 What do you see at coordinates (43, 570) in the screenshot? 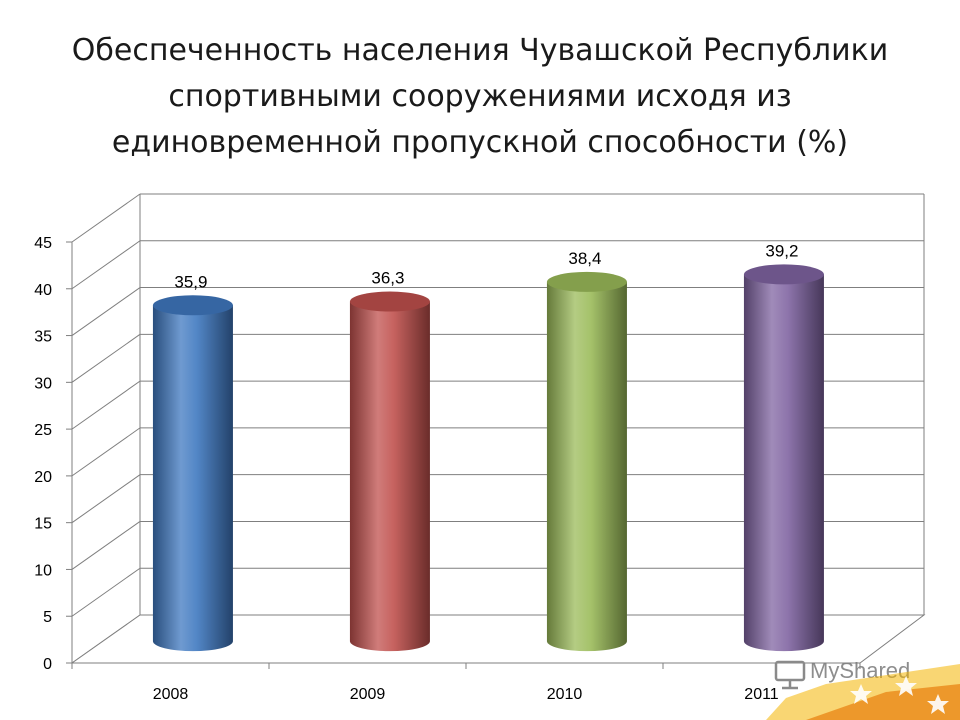
I see `y-tick-label: 10` at bounding box center [43, 570].